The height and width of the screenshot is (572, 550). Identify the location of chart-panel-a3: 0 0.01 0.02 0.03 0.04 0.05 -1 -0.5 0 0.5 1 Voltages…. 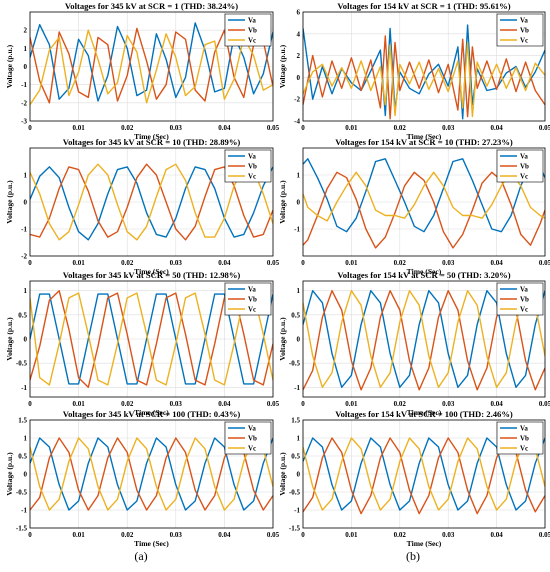
(142, 343).